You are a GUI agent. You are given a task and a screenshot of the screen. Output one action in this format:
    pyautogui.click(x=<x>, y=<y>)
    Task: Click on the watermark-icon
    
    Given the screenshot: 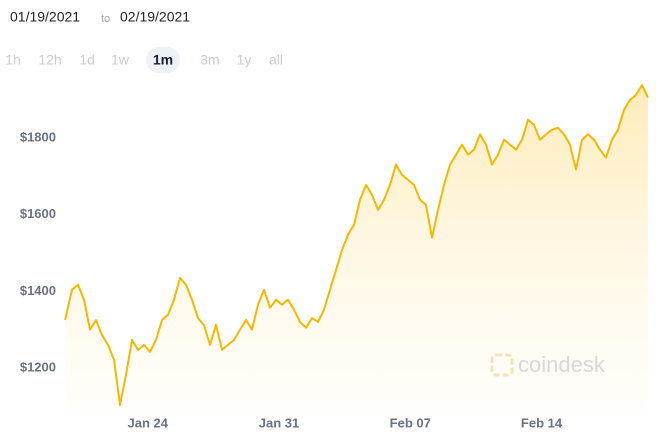 What is the action you would take?
    pyautogui.click(x=502, y=365)
    